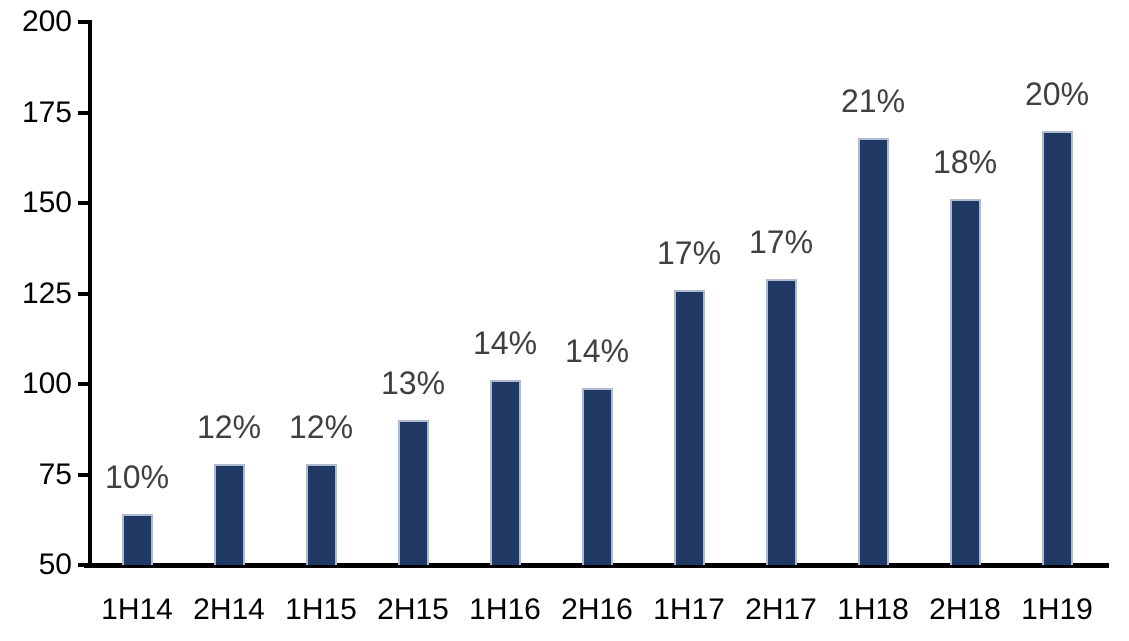 Image resolution: width=1129 pixels, height=641 pixels. I want to click on x-axis-line, so click(596, 565).